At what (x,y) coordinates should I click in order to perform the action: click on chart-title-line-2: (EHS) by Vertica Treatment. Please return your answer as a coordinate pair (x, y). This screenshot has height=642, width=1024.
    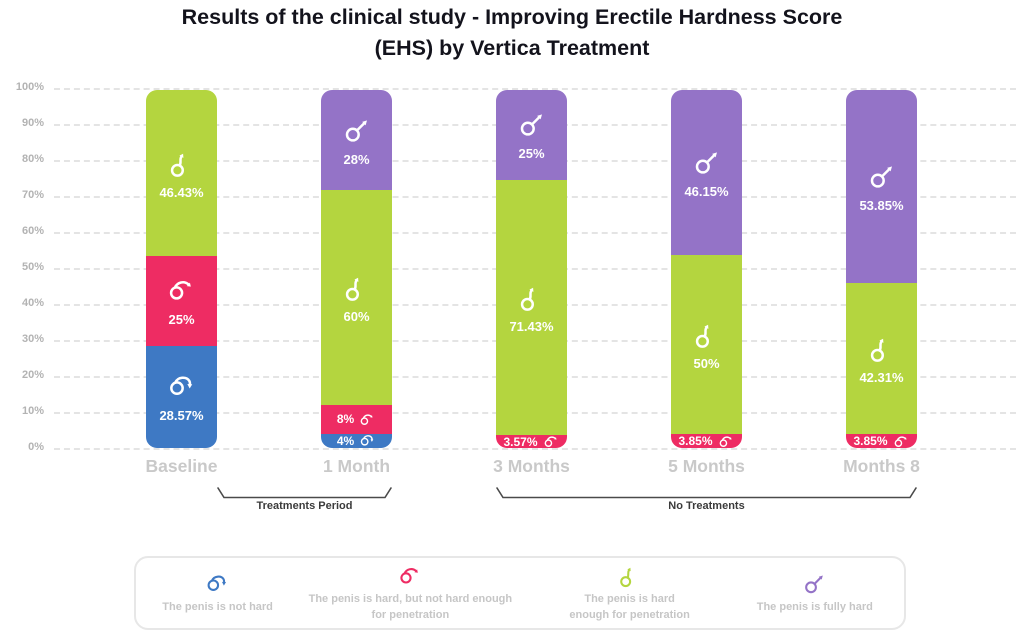
    Looking at the image, I should click on (512, 47).